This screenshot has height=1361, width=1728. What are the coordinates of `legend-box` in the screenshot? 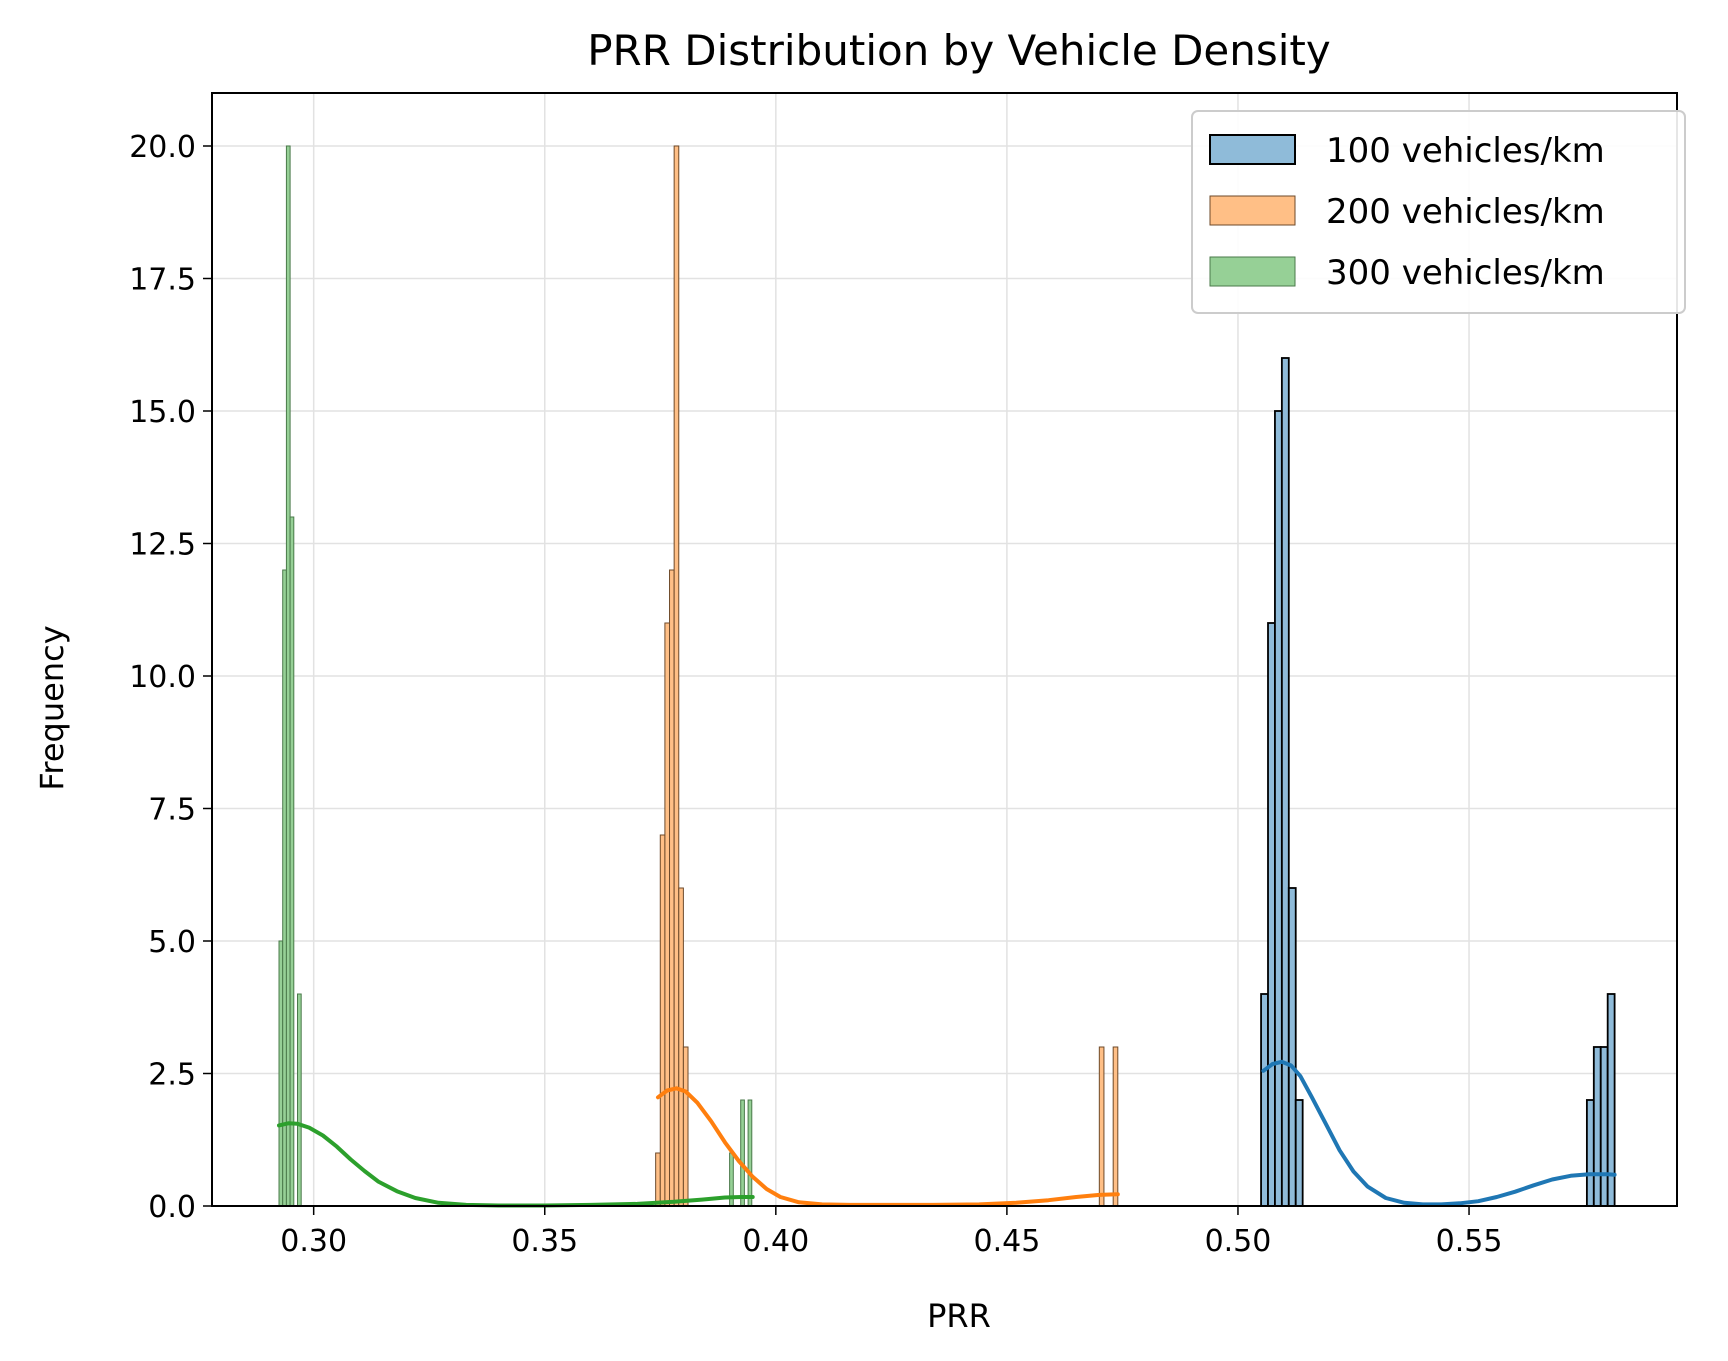 It's located at (1438, 212).